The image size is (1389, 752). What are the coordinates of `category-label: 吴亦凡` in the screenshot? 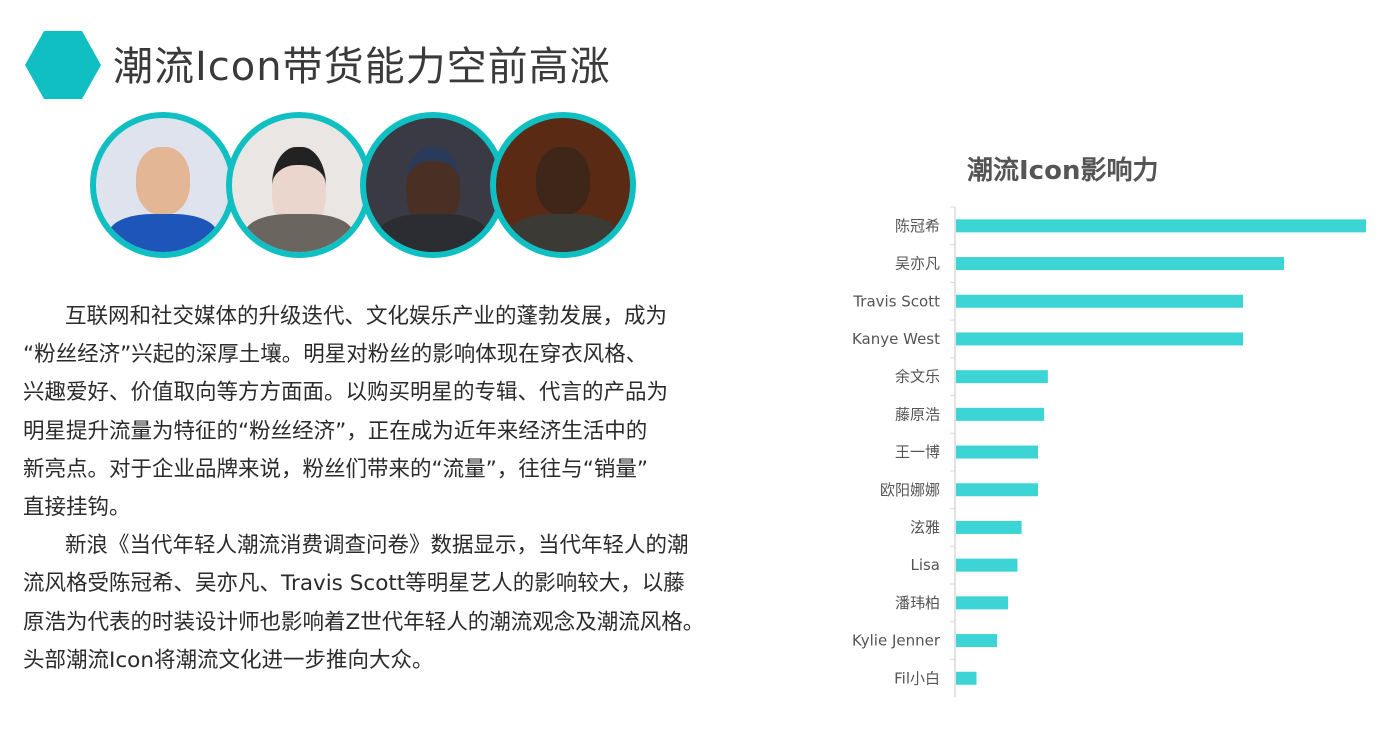 It's located at (917, 264).